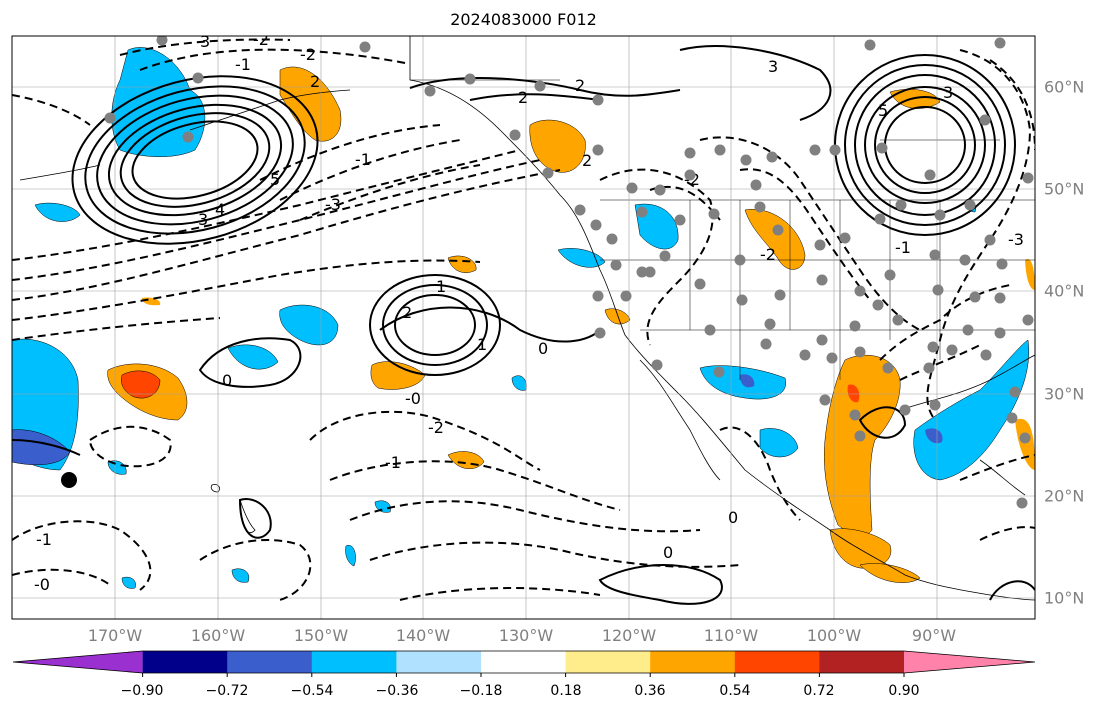 This screenshot has height=712, width=1105. Describe the element at coordinates (227, 691) in the screenshot. I see `colorbar-tick-label: −0.72` at that location.